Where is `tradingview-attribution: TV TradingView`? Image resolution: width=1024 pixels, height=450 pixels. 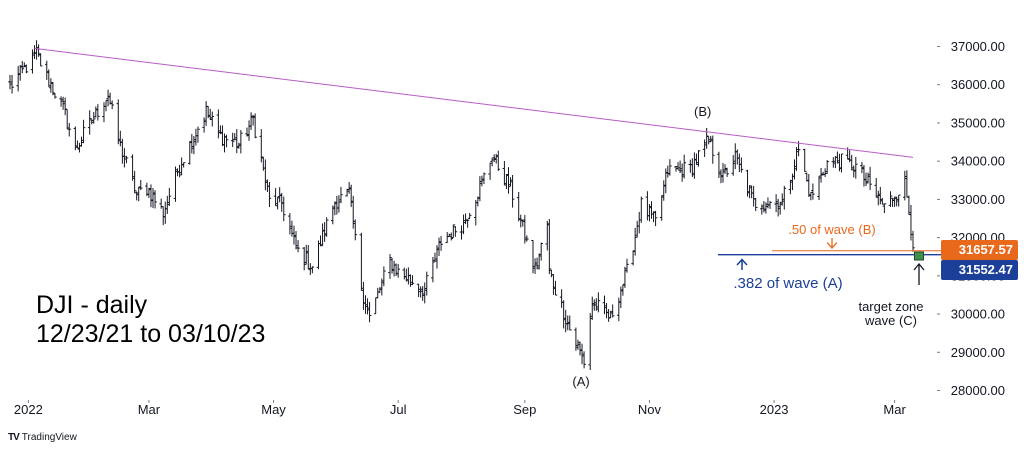
tradingview-attribution: TV TradingView is located at coordinates (42, 437).